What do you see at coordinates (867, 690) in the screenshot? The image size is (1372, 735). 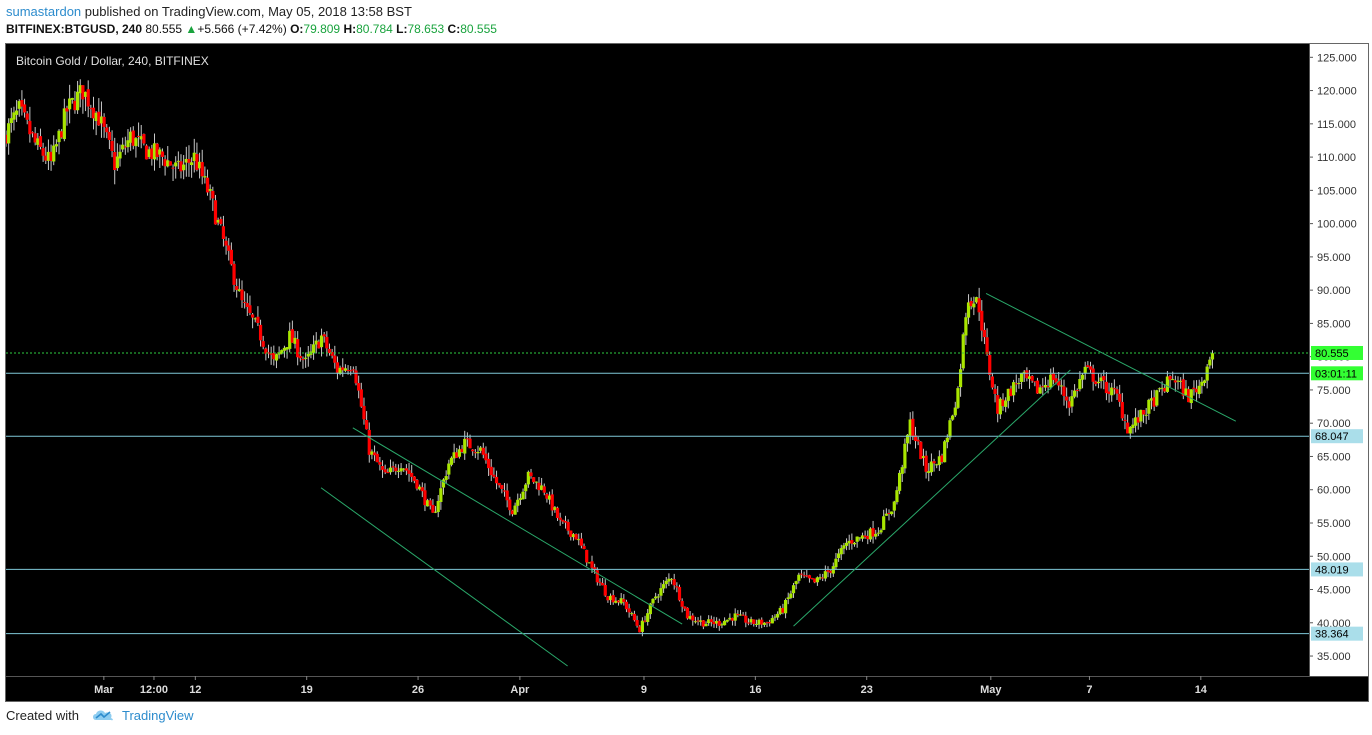 I see `x-tick-label: 23` at bounding box center [867, 690].